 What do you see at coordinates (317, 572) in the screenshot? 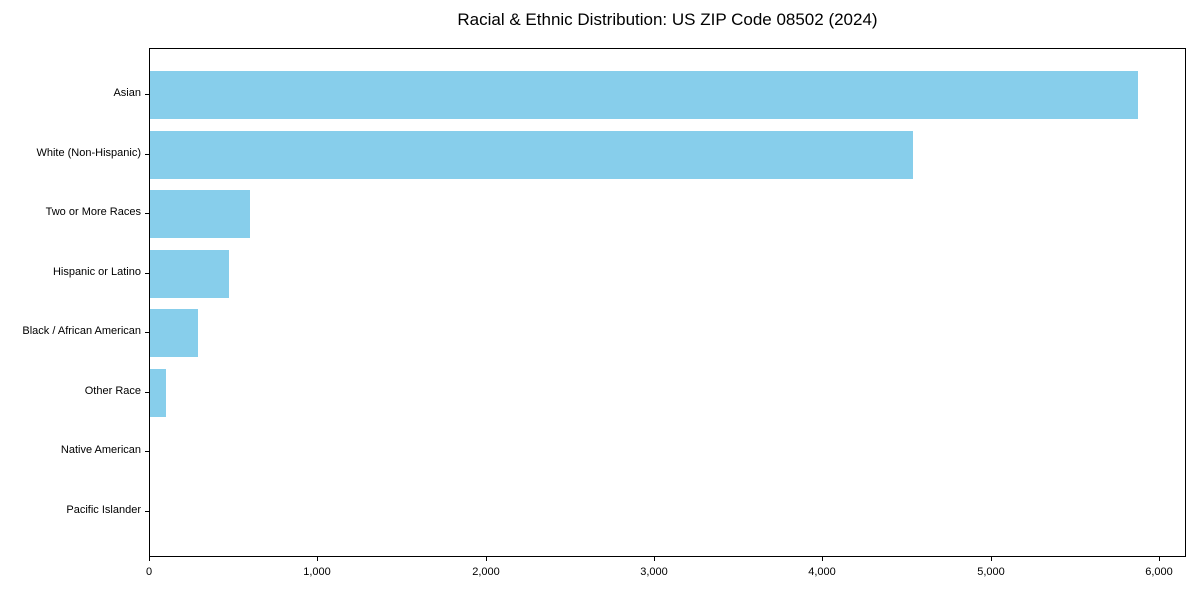
I see `x-tick-label: 1,000` at bounding box center [317, 572].